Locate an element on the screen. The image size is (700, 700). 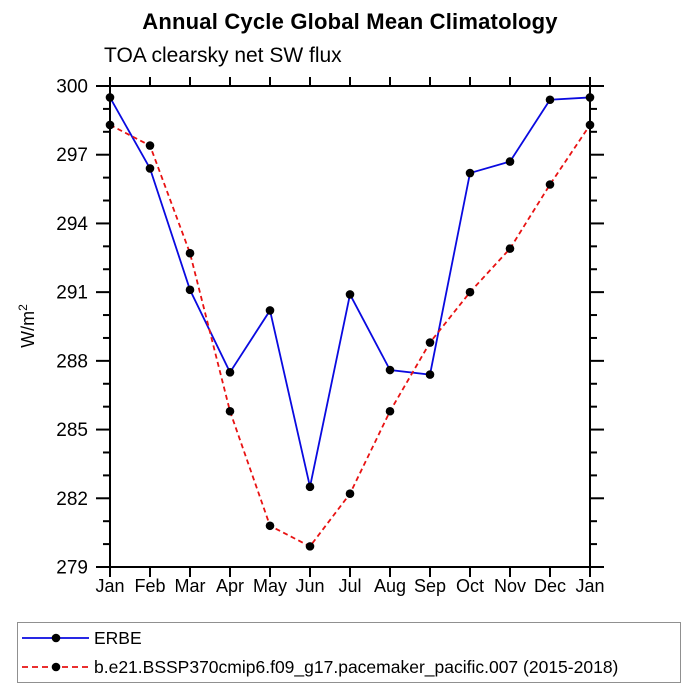
x-tick-label: Feb is located at coordinates (149, 586).